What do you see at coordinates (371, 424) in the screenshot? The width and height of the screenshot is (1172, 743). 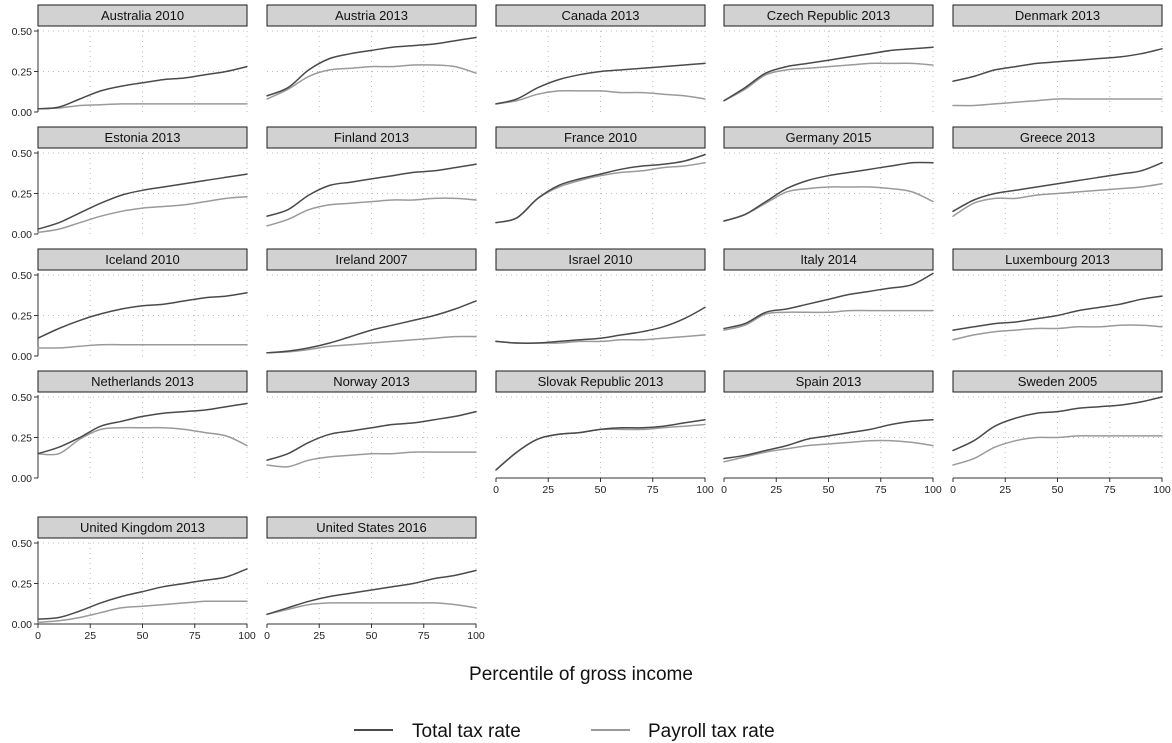 I see `panel: Norway 2013` at bounding box center [371, 424].